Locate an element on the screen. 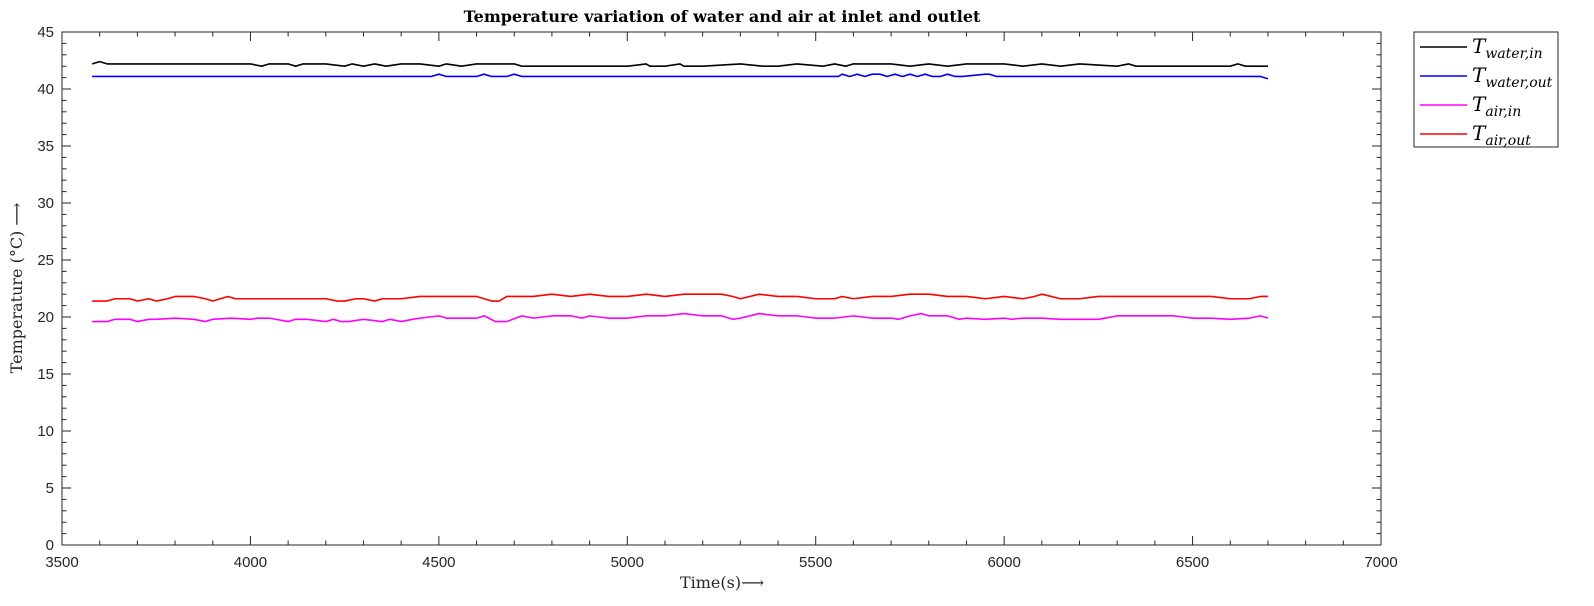 This screenshot has height=606, width=1594. y-tick-label: 5 is located at coordinates (50, 488).